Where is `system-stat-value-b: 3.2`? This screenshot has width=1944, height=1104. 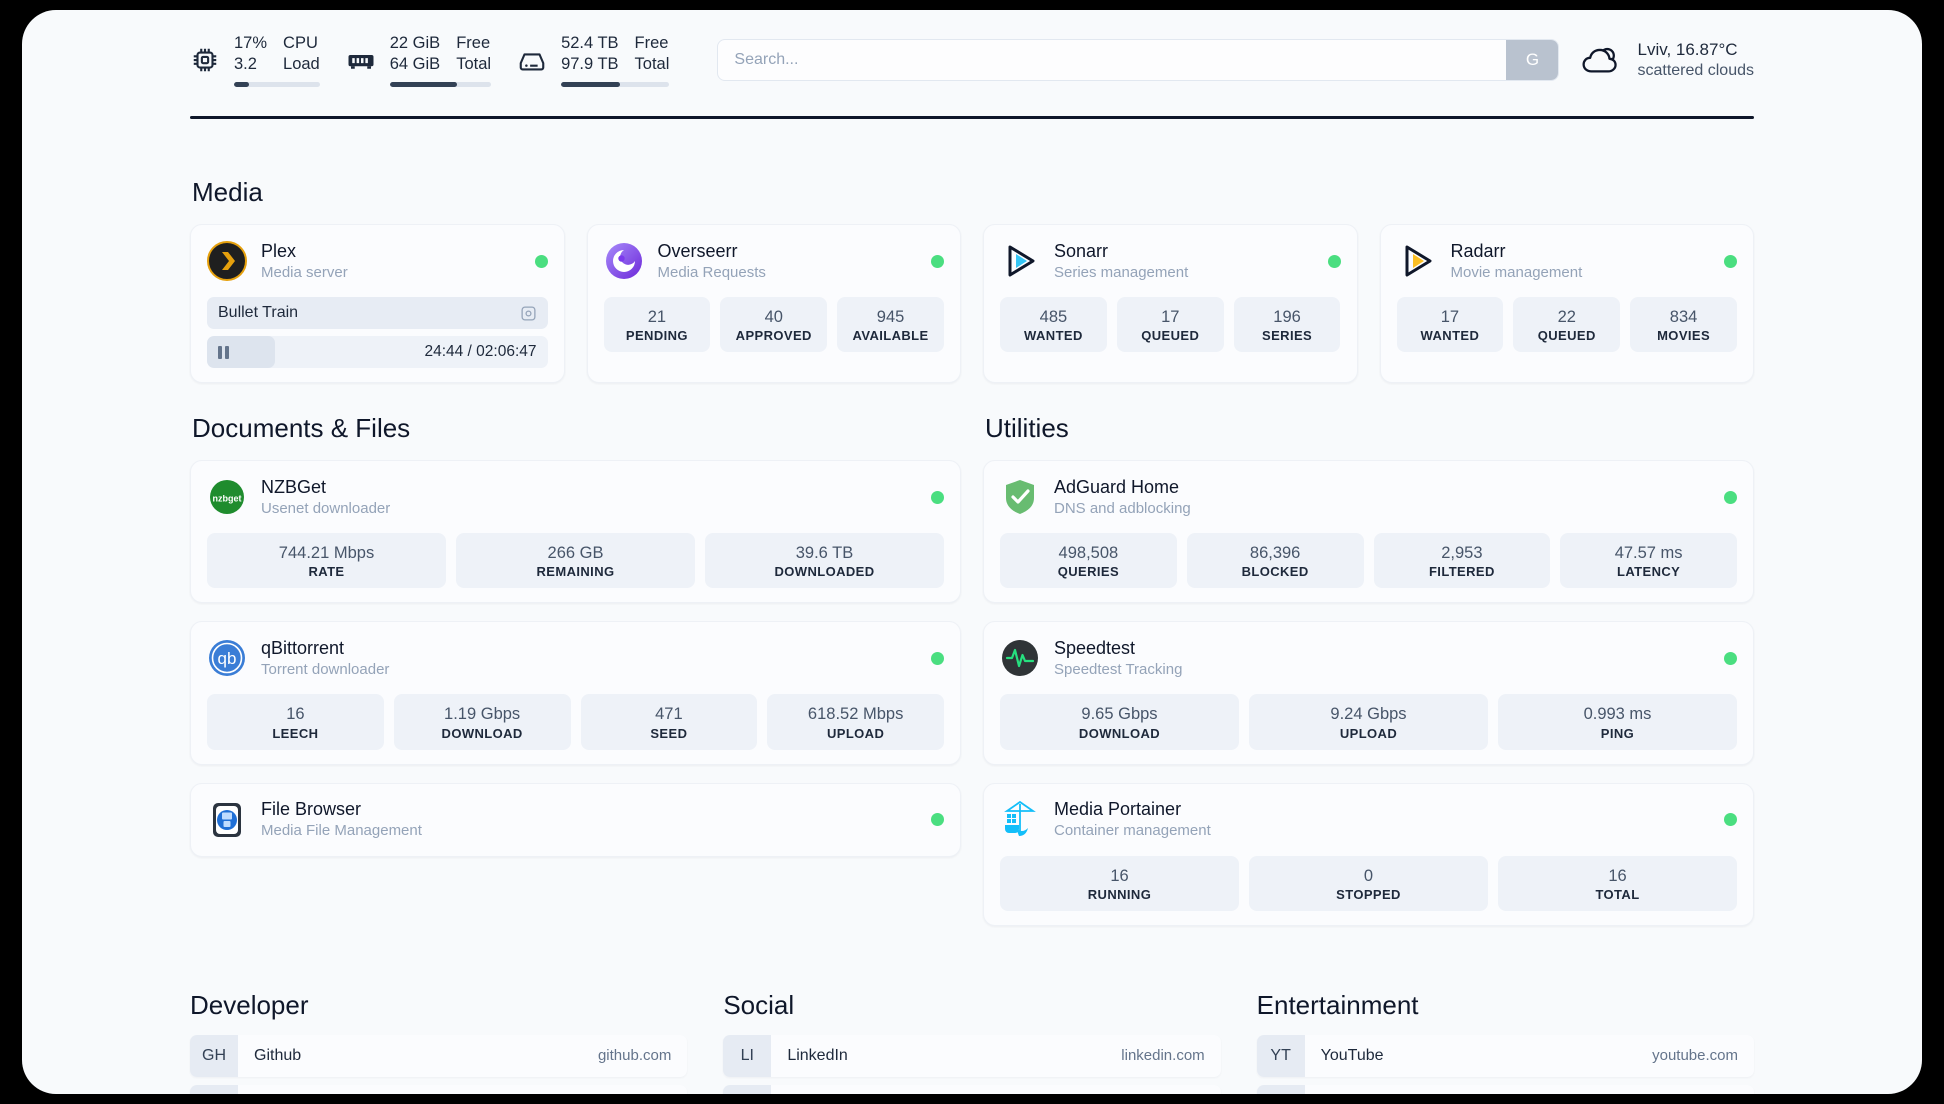
system-stat-value-b: 3.2 is located at coordinates (245, 63).